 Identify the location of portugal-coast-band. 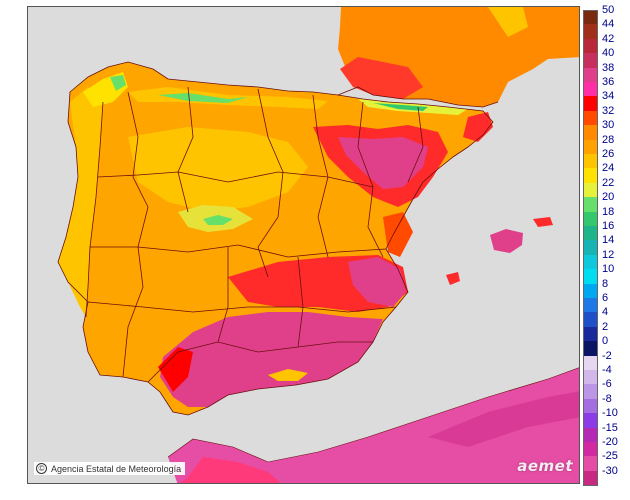
(80, 202).